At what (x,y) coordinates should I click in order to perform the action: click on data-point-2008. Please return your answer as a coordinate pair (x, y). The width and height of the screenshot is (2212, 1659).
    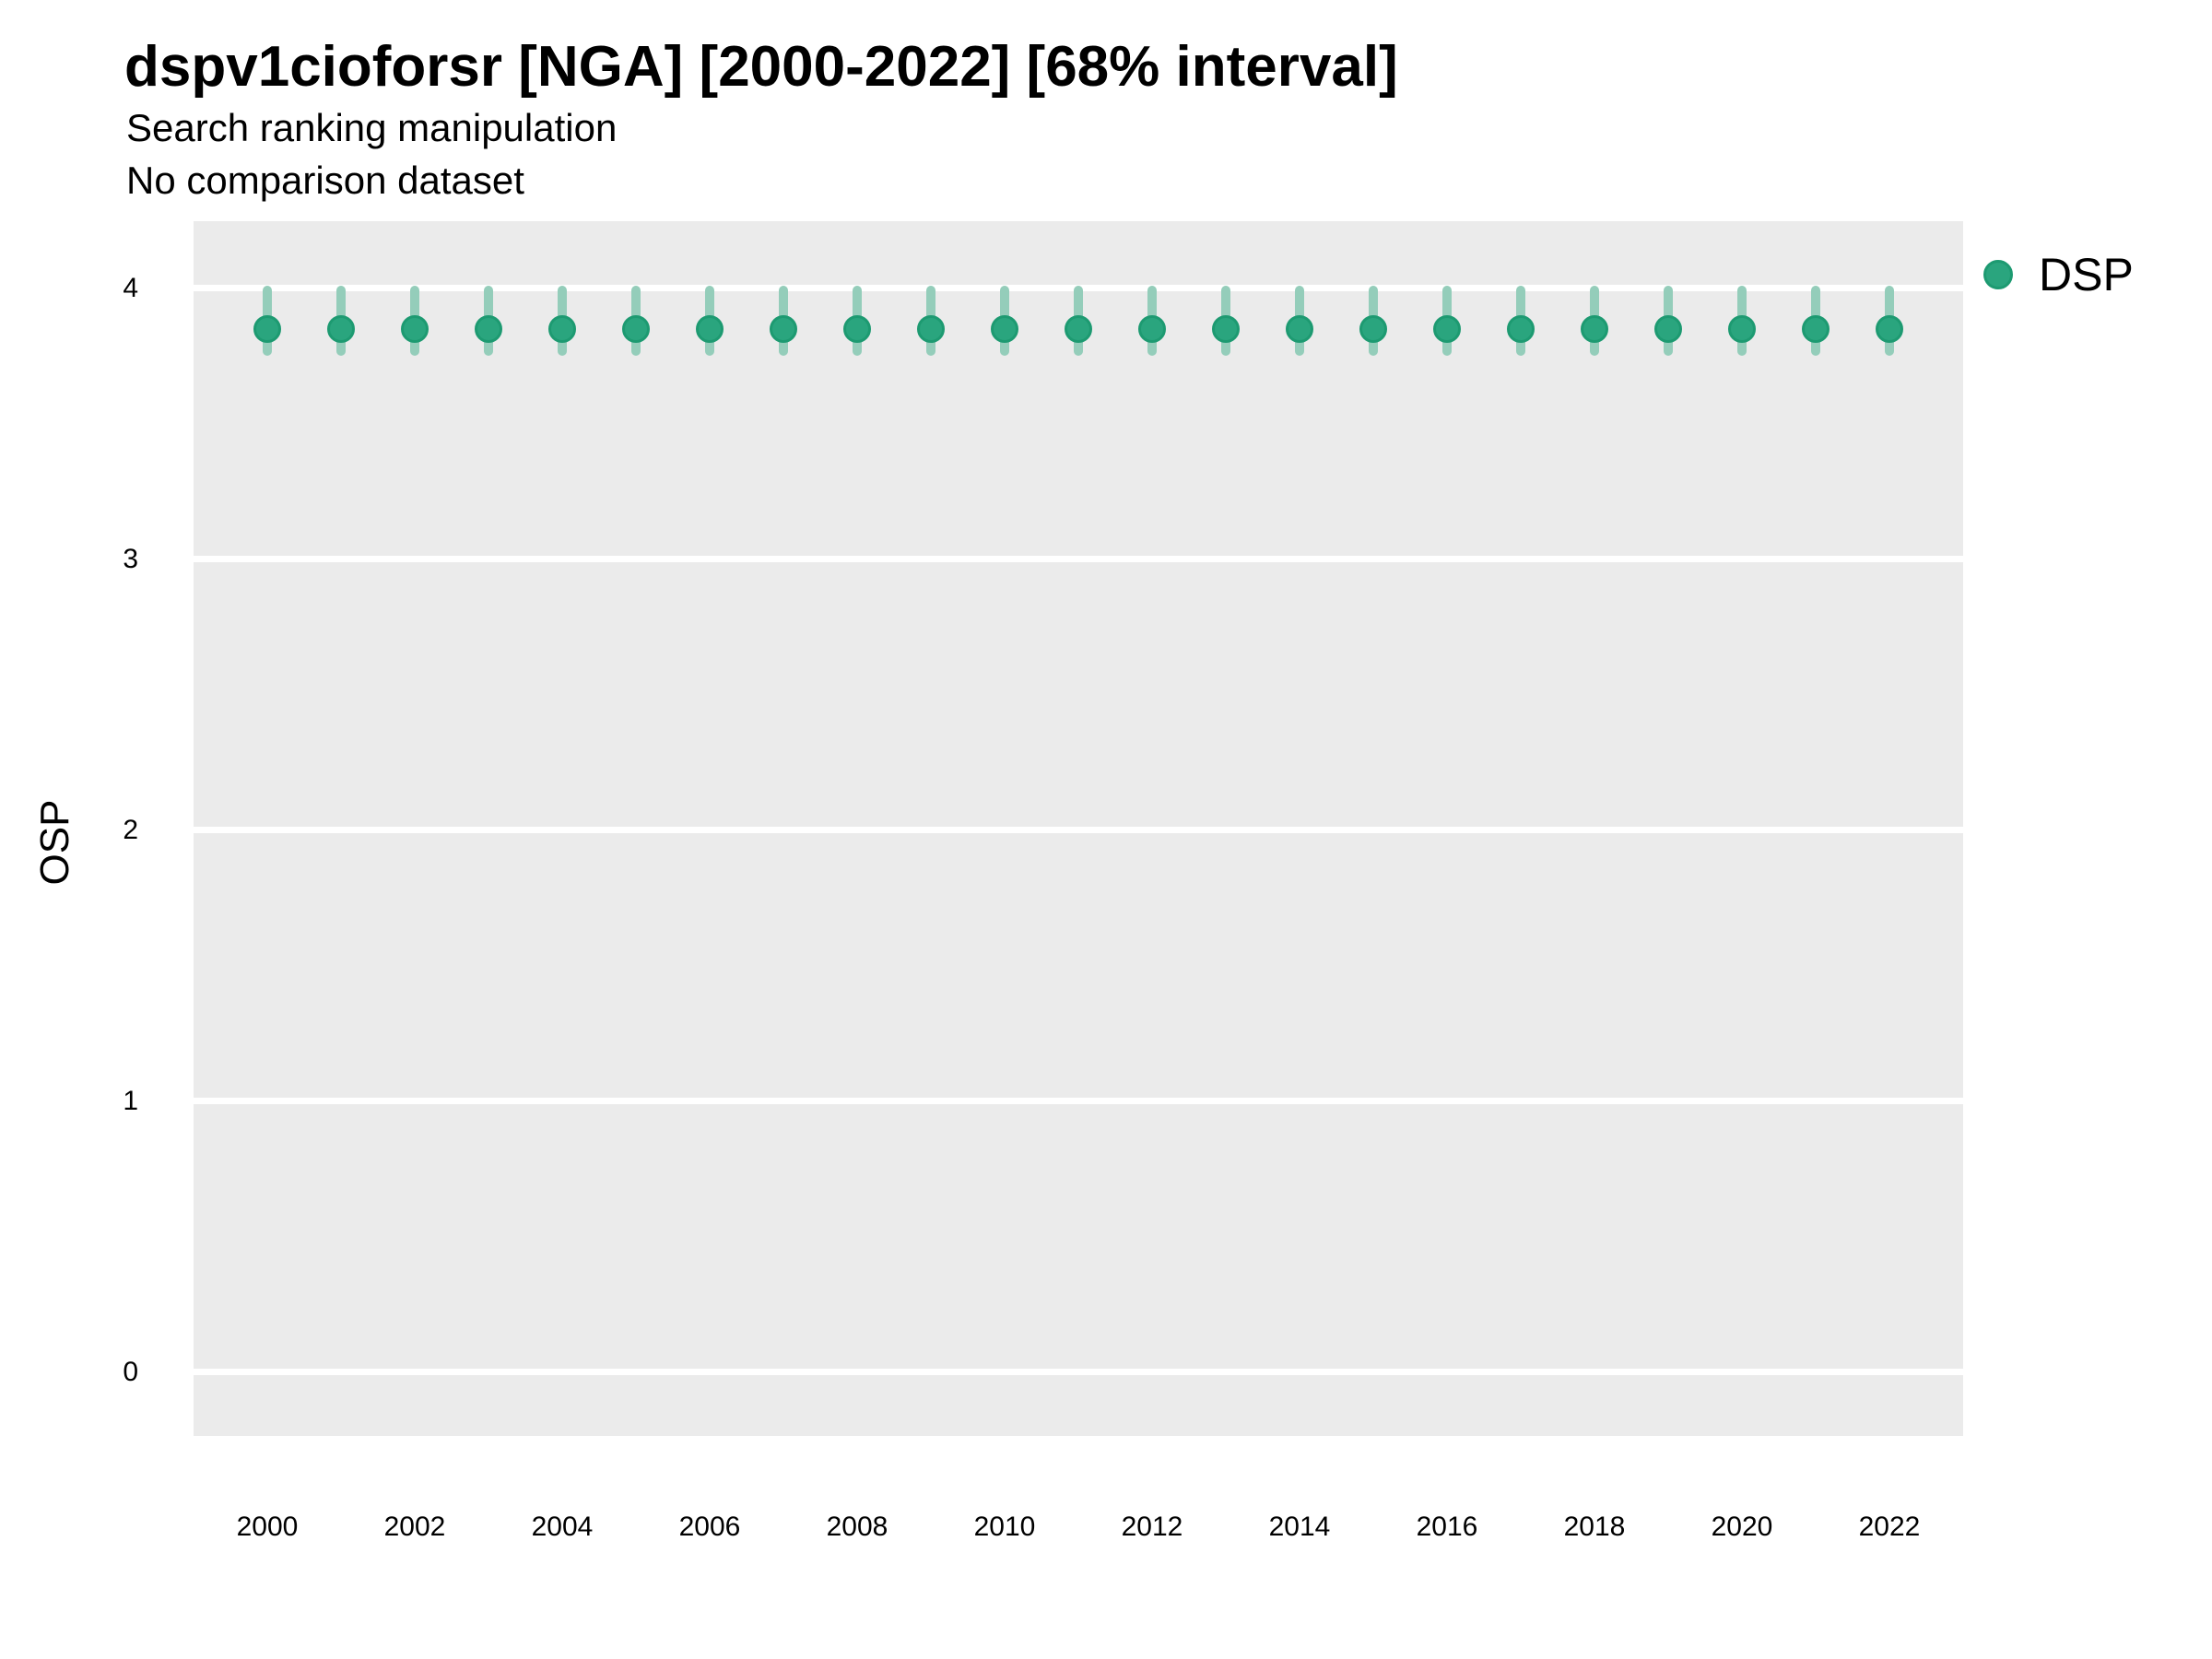
    Looking at the image, I should click on (857, 329).